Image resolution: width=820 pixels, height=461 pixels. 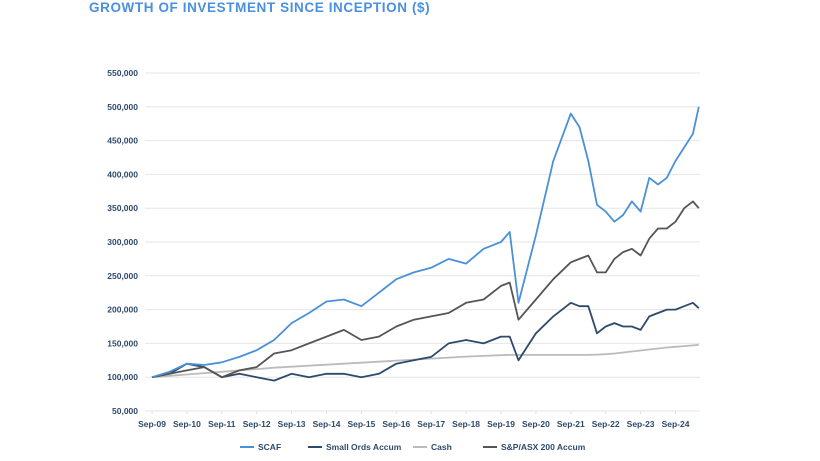 I want to click on x-tick-label: Sep-20, so click(x=536, y=424).